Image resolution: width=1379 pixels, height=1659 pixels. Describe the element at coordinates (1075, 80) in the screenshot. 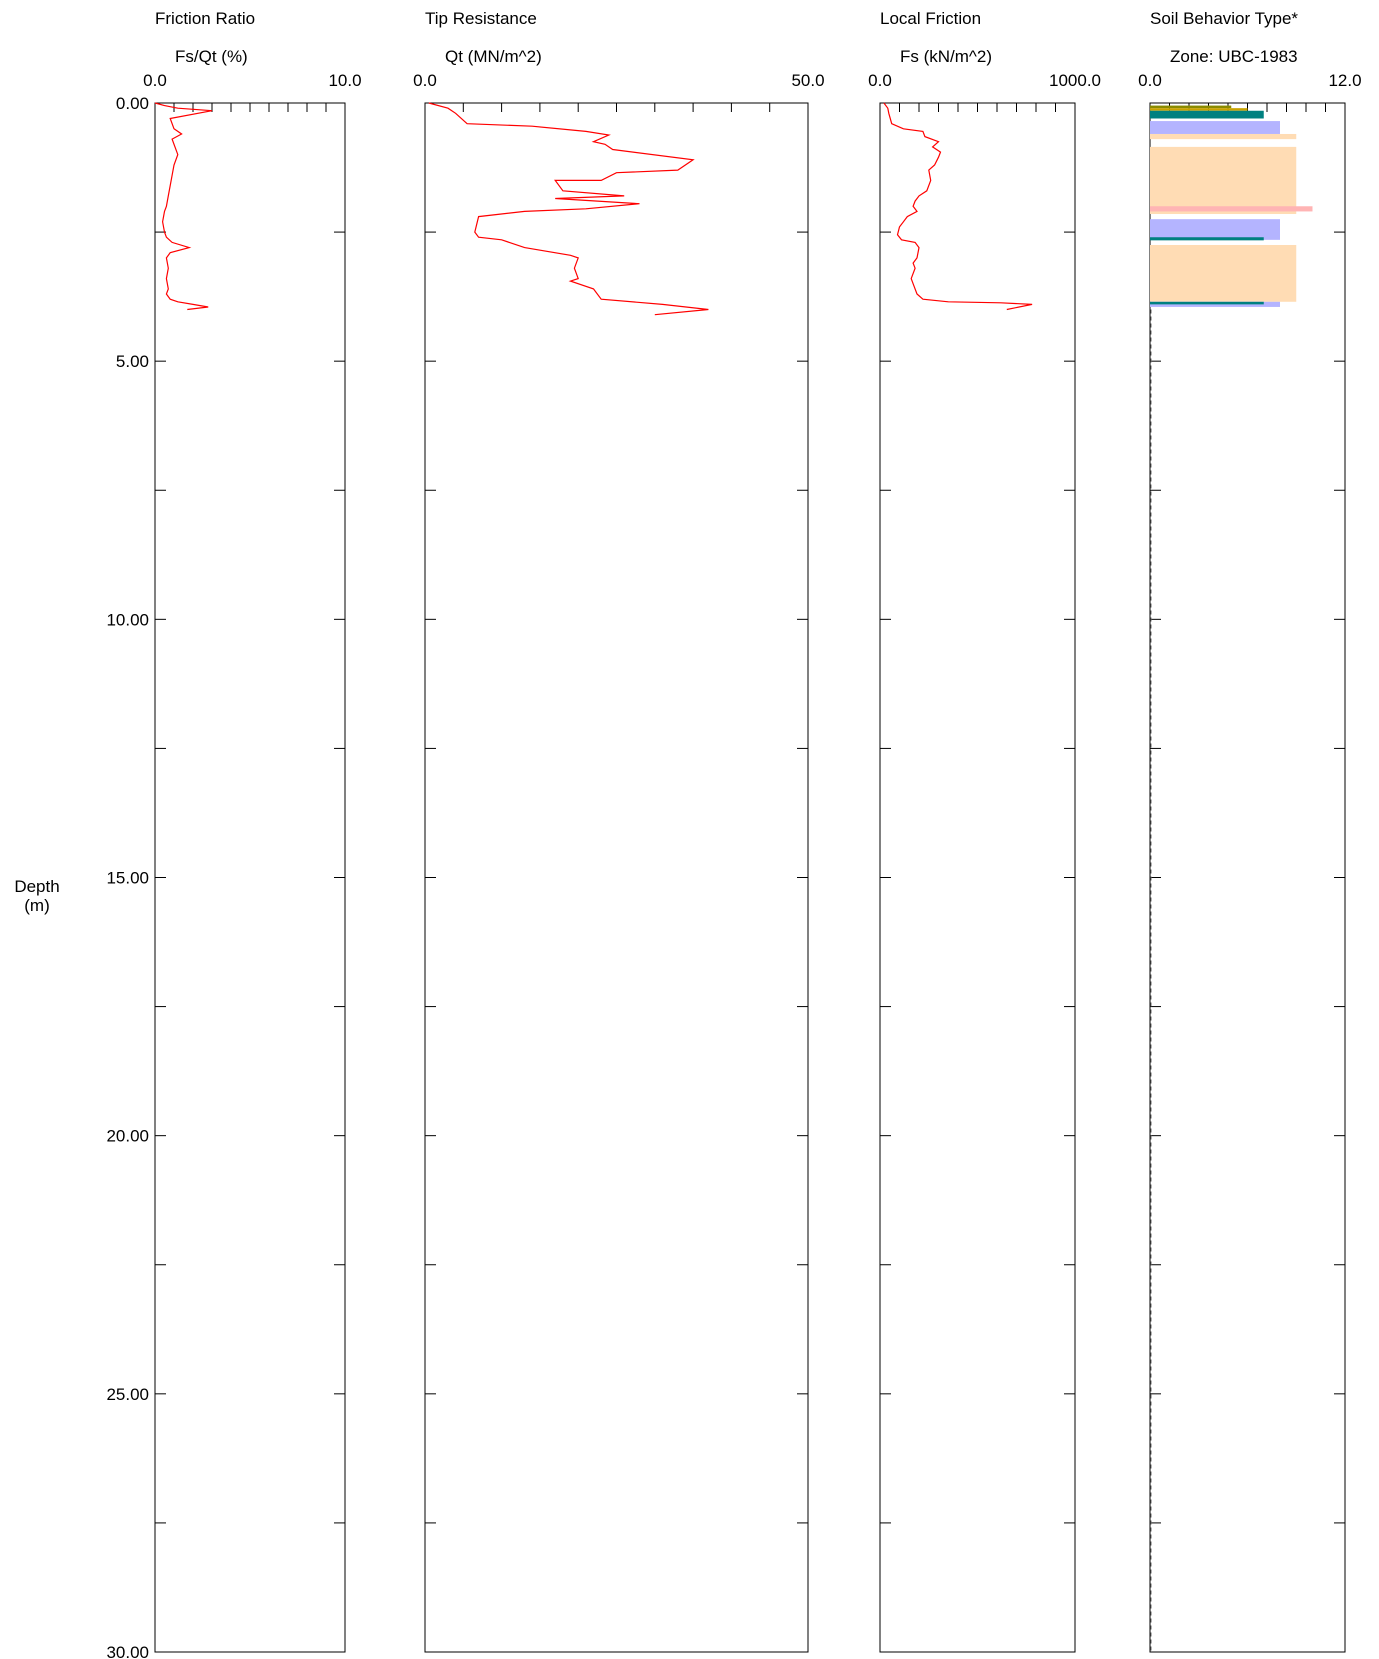

I see `x-tick-label-max: 1000.0` at that location.